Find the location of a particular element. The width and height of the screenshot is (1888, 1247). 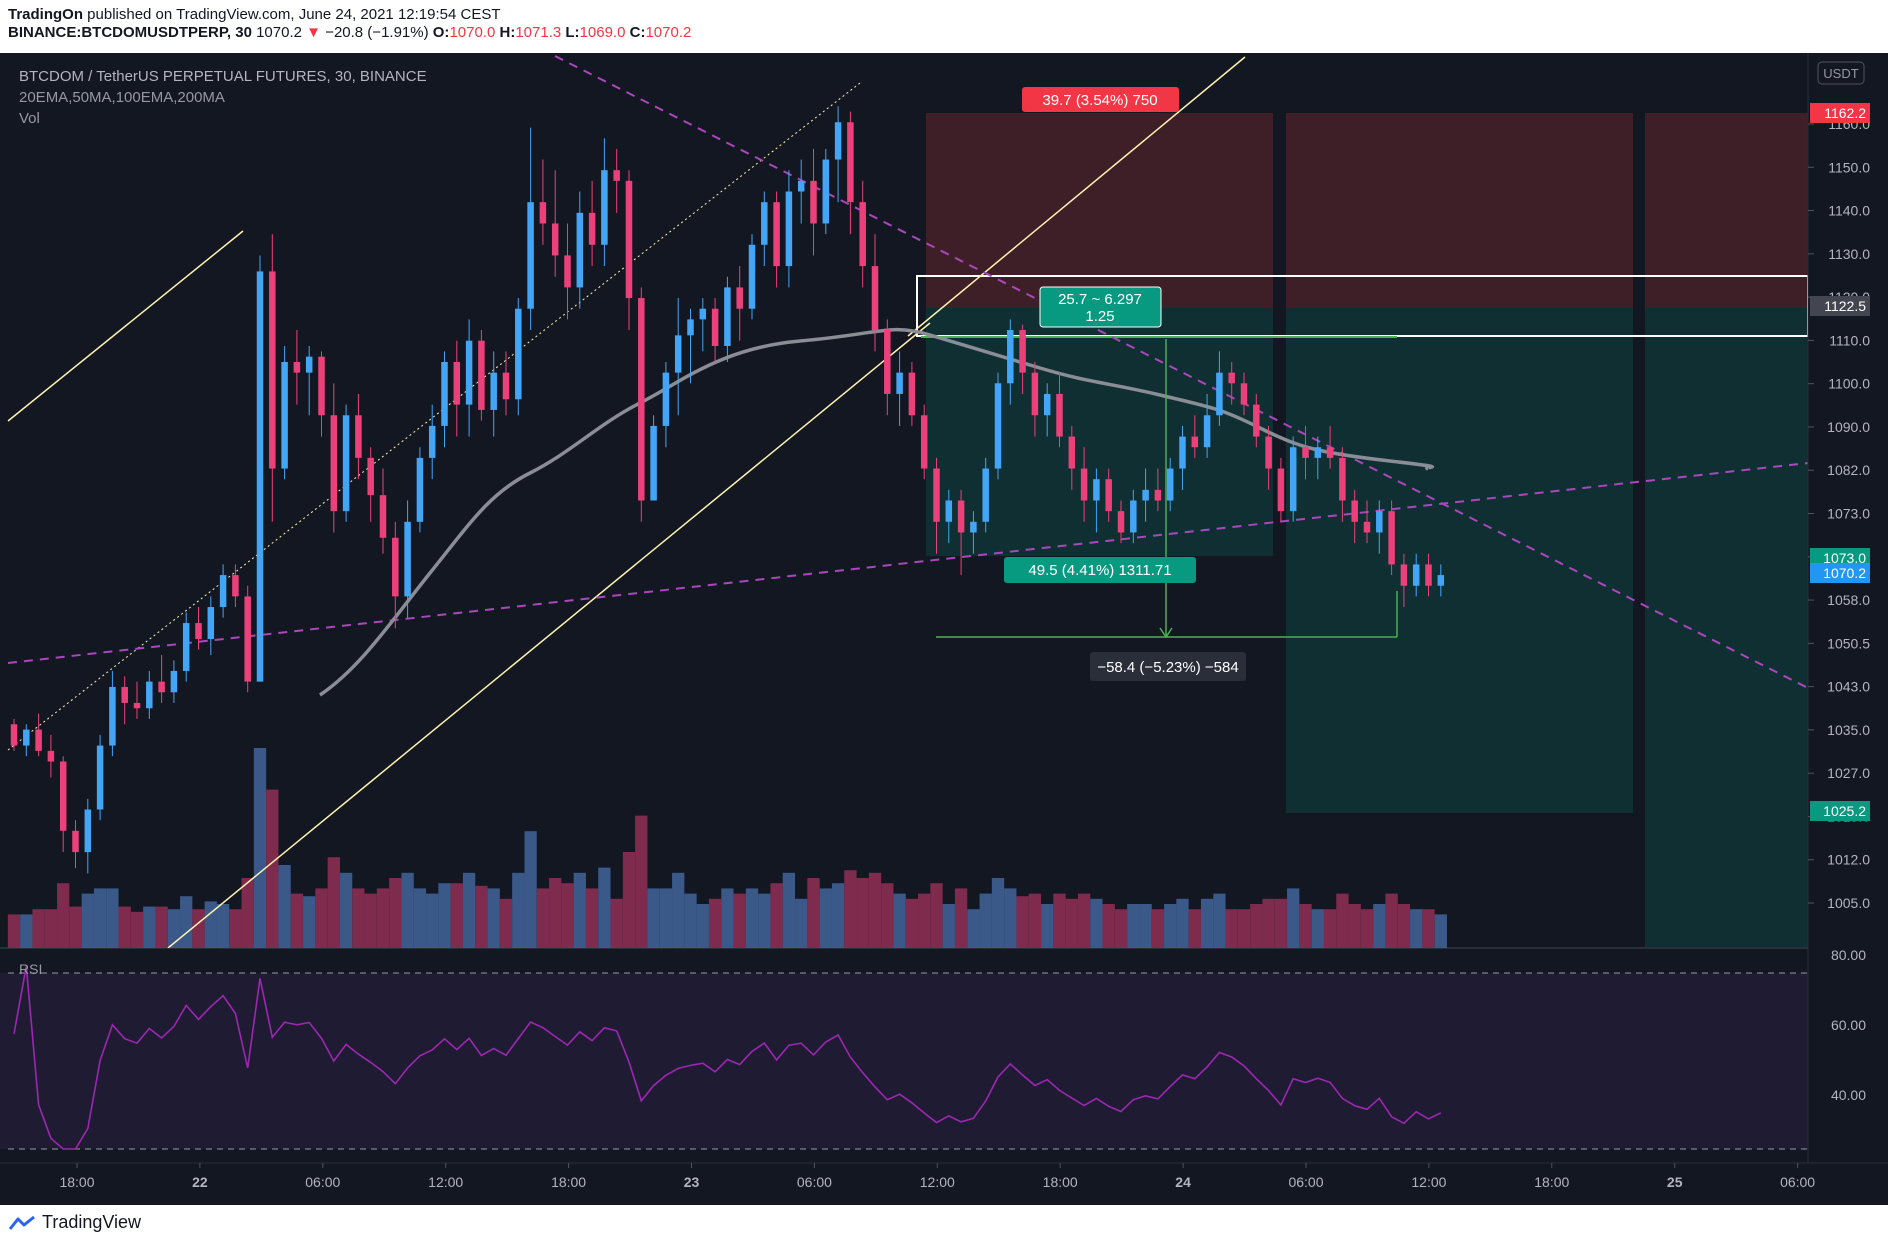

ratio-label-box is located at coordinates (1100, 307).